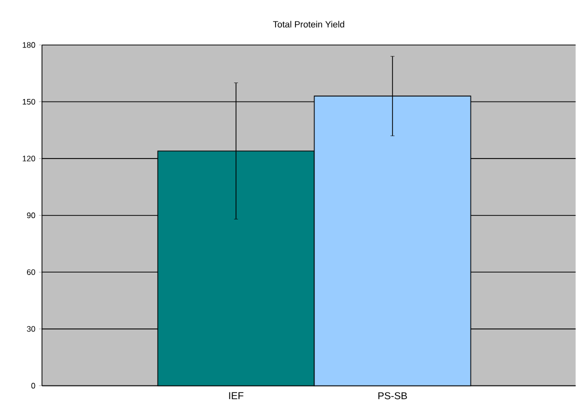  What do you see at coordinates (236, 396) in the screenshot?
I see `x-tick-label: IEF` at bounding box center [236, 396].